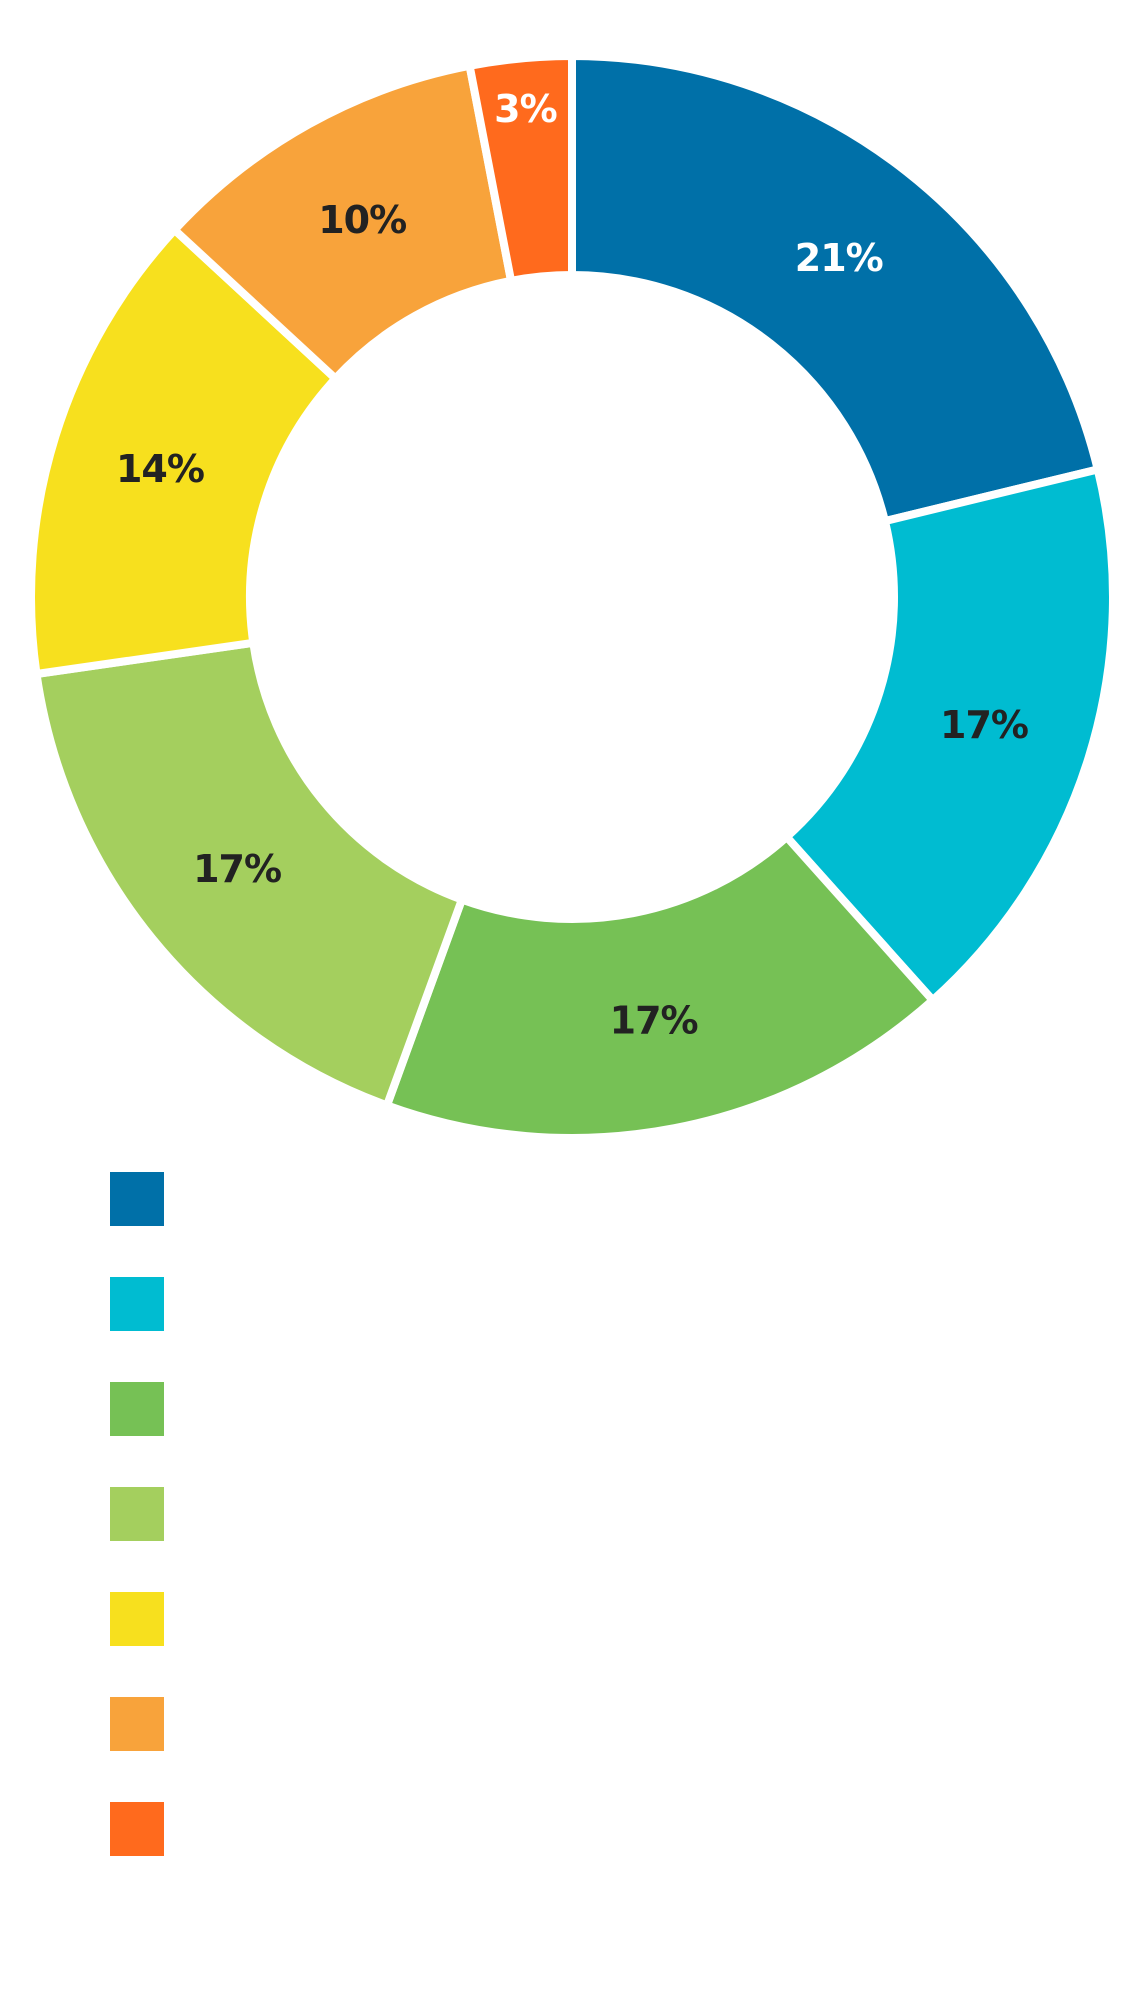 The width and height of the screenshot is (1143, 2004). I want to click on slice-label-7: 3%, so click(525, 109).